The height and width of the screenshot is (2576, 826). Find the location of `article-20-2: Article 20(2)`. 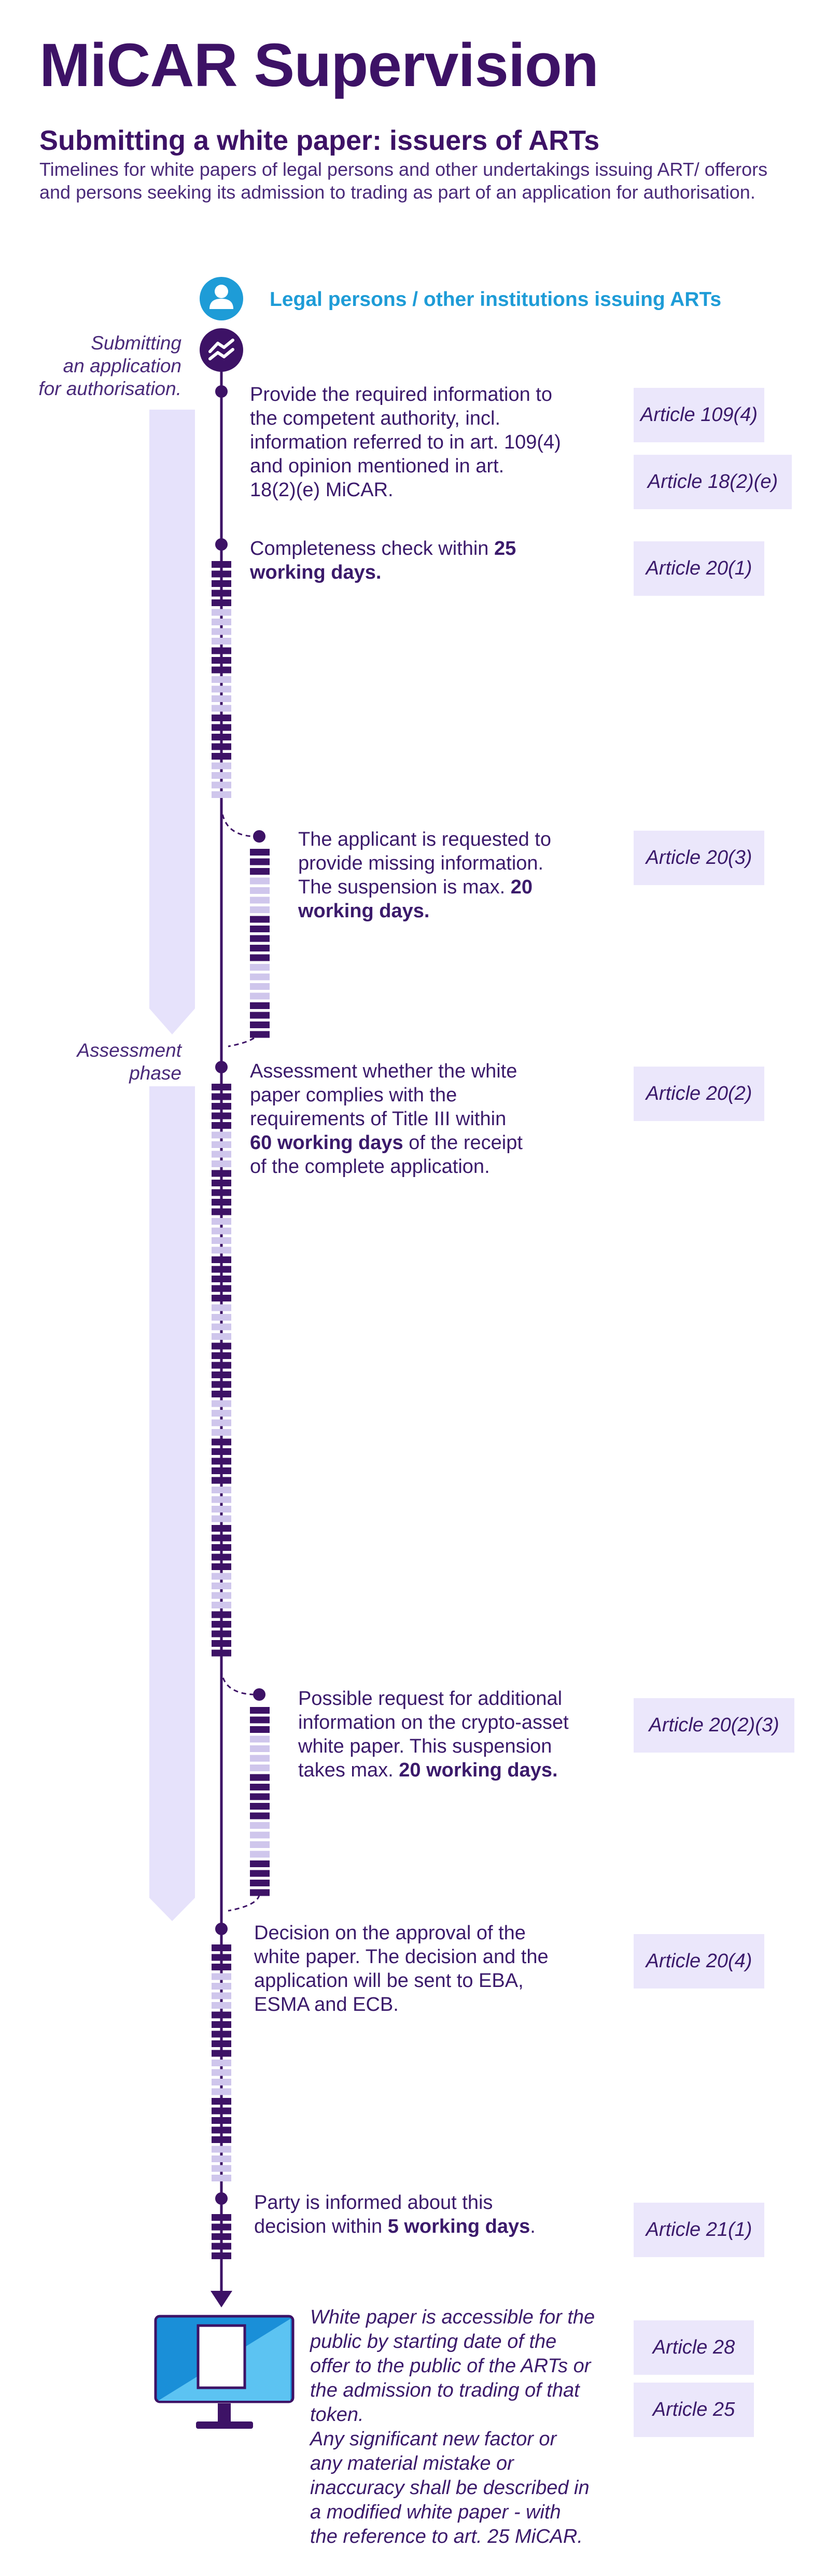

article-20-2: Article 20(2) is located at coordinates (699, 1094).